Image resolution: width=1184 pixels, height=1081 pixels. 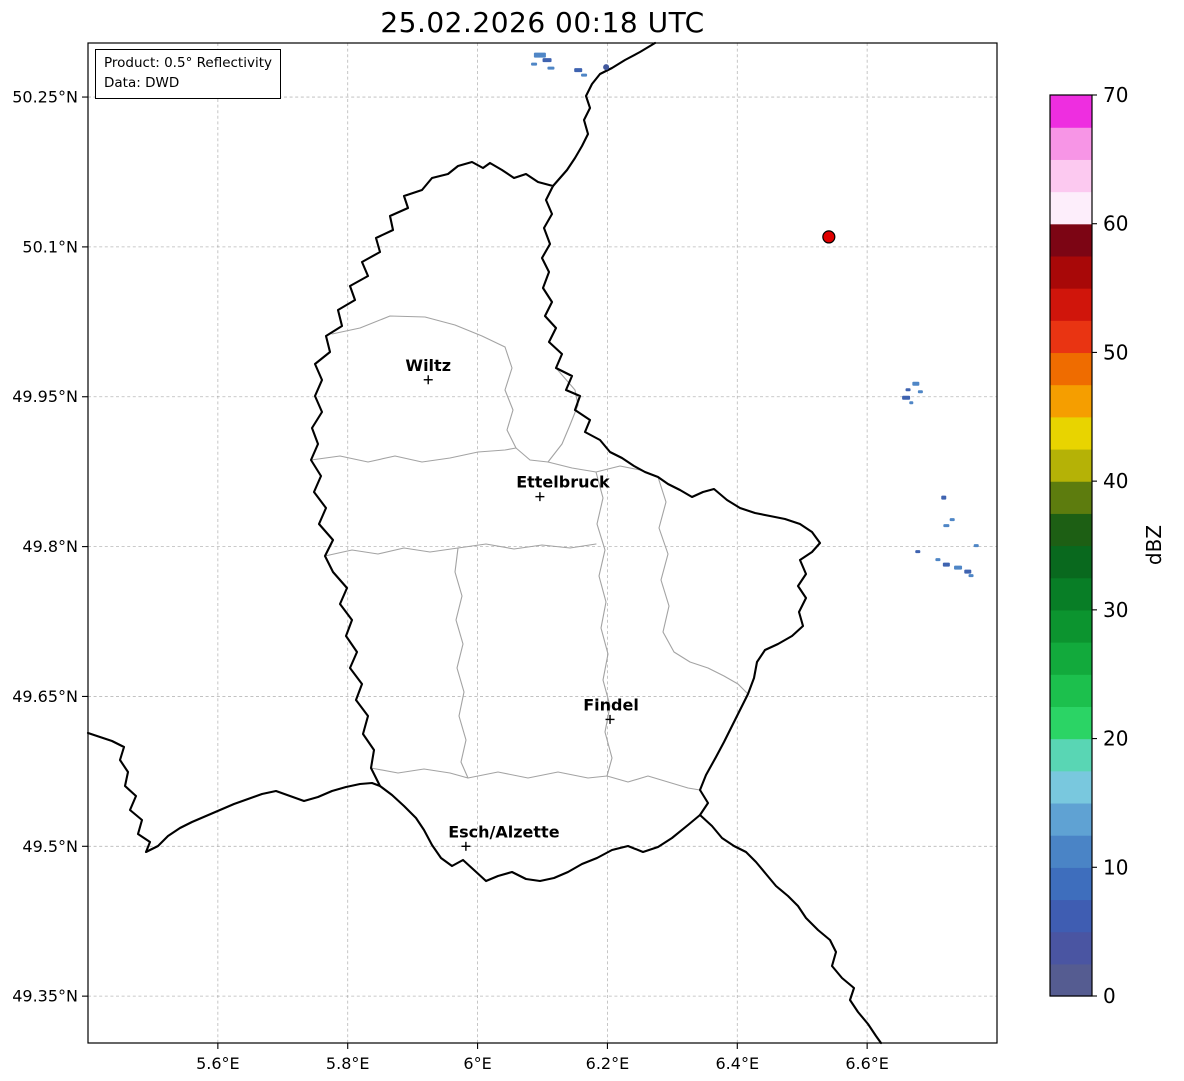 What do you see at coordinates (218, 1063) in the screenshot?
I see `x-tick-label: 5.6°E` at bounding box center [218, 1063].